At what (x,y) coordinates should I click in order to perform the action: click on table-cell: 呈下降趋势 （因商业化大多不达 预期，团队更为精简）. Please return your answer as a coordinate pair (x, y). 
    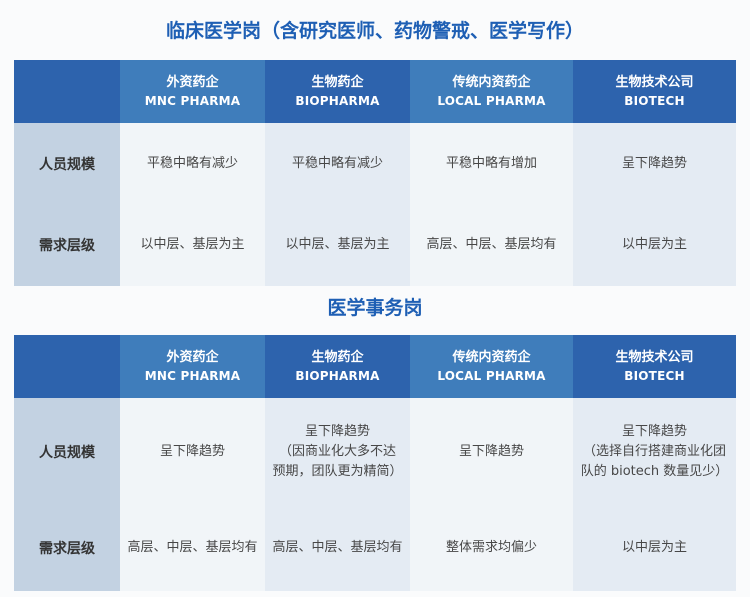
    Looking at the image, I should click on (337, 451).